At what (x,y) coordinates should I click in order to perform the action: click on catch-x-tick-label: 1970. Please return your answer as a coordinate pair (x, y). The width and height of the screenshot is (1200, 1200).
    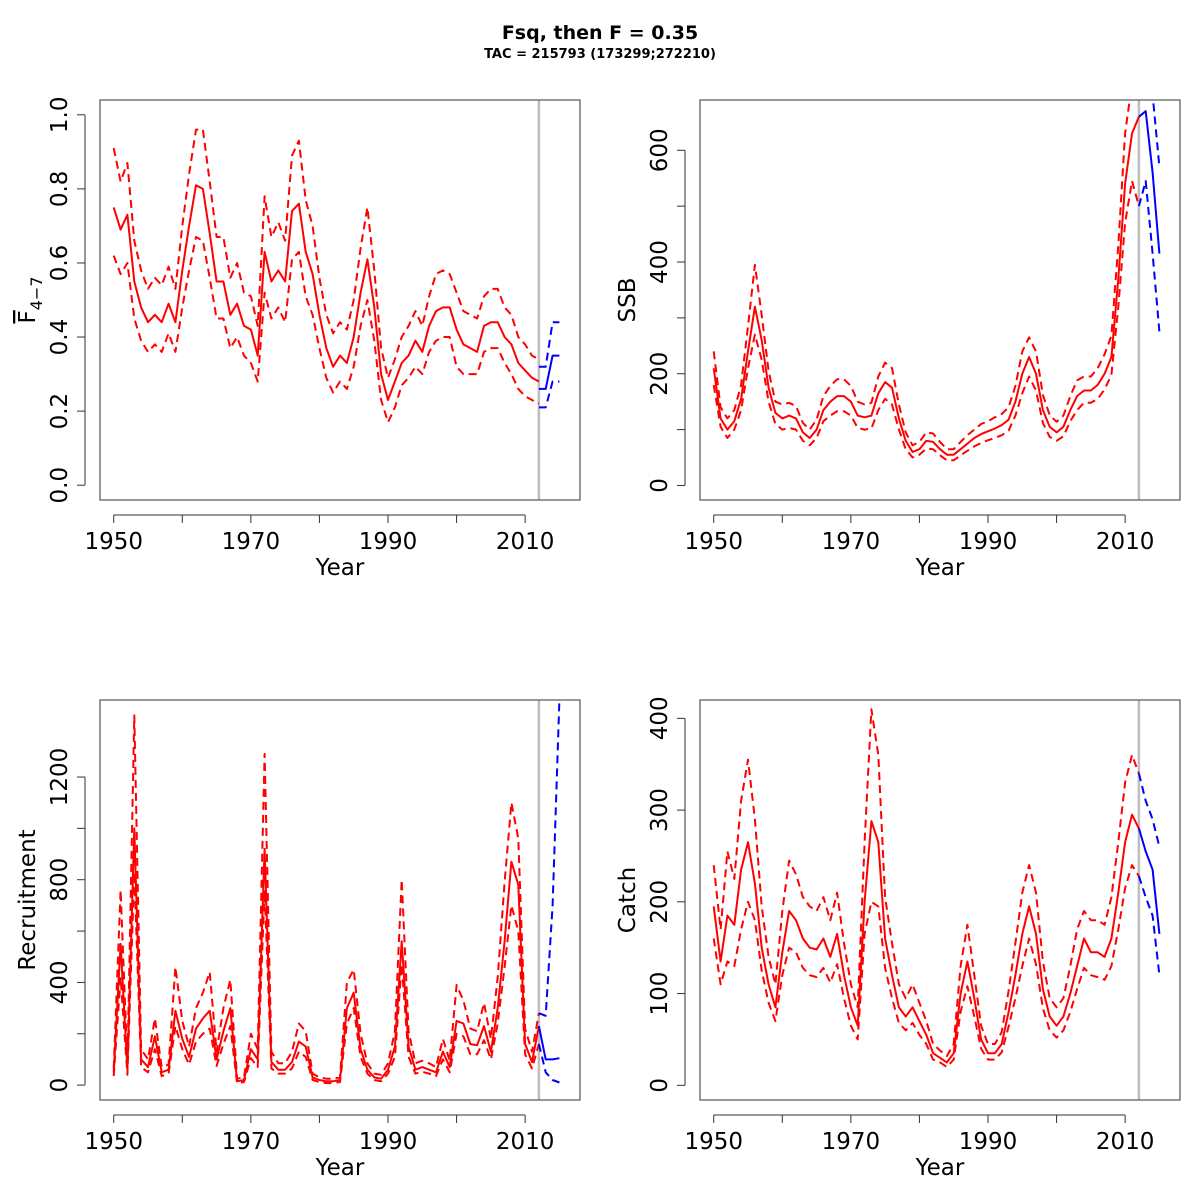
    Looking at the image, I should click on (851, 1142).